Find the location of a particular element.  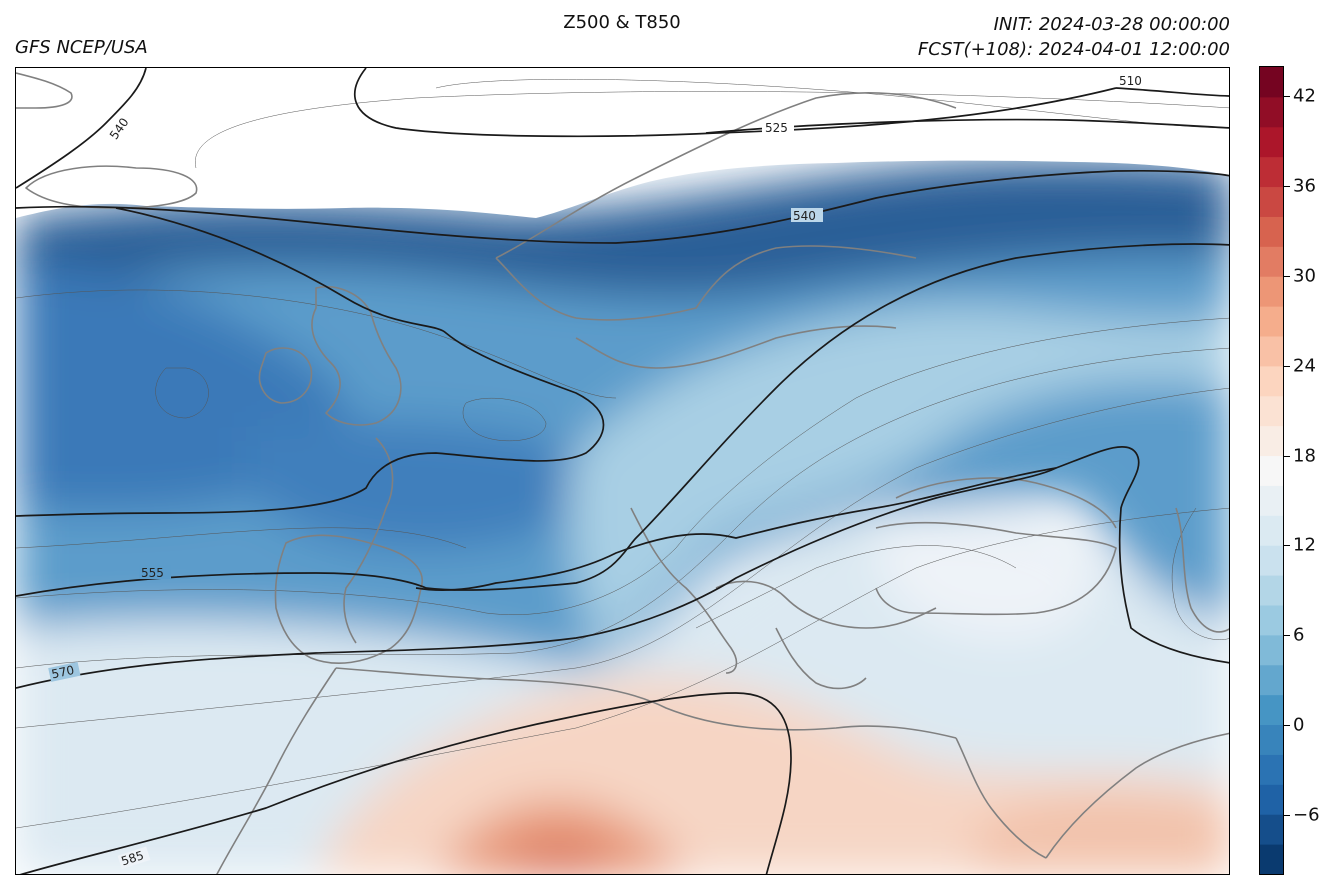

contour-label-510: 510 is located at coordinates (1130, 81).